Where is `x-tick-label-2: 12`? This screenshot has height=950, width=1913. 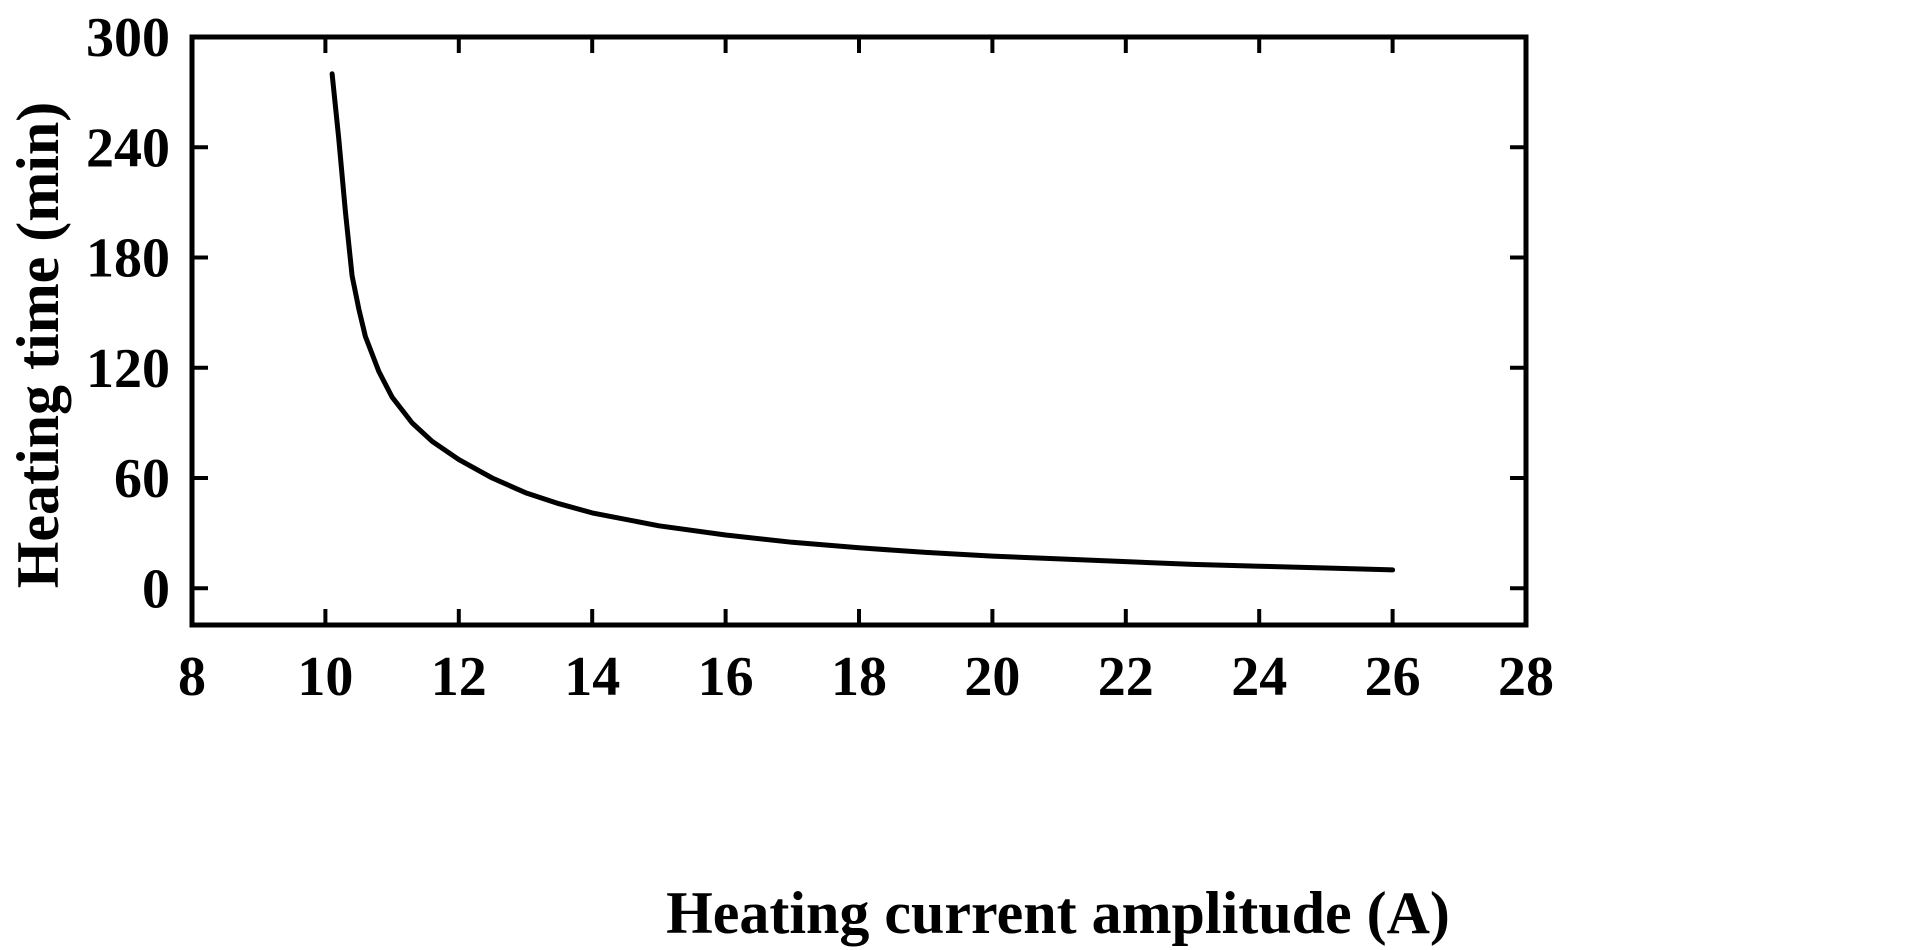
x-tick-label-2: 12 is located at coordinates (459, 677).